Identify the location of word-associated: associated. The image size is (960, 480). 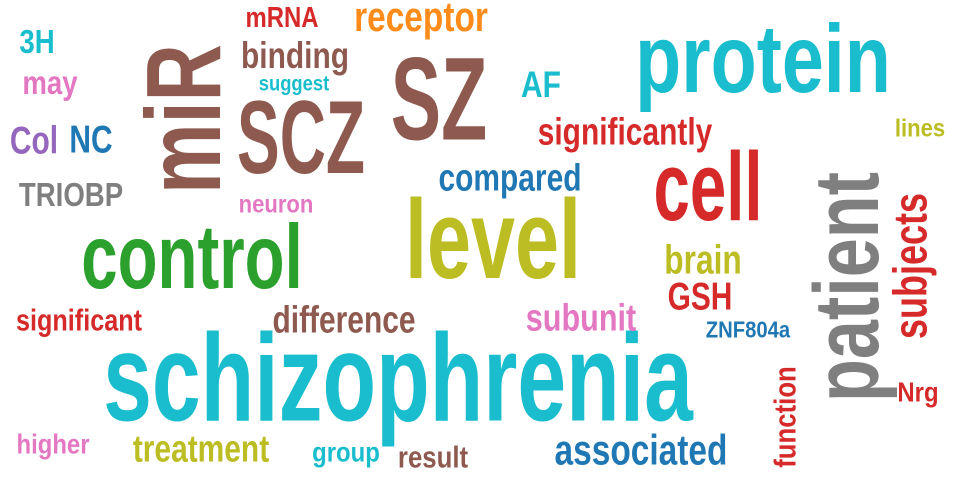
(641, 451).